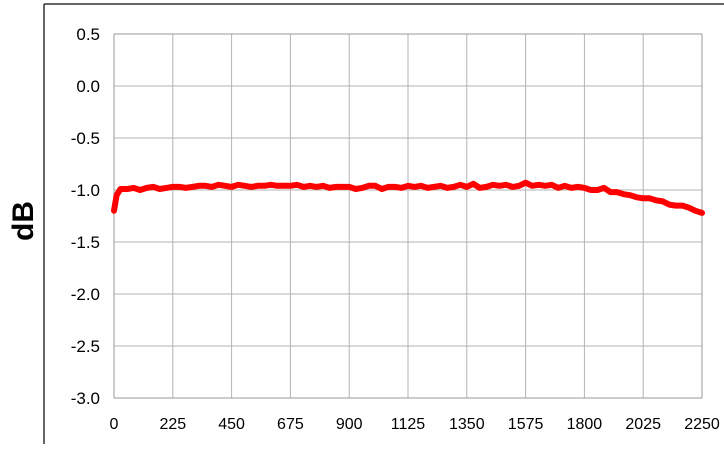 The height and width of the screenshot is (449, 724). What do you see at coordinates (114, 424) in the screenshot?
I see `x-tick-label: 0` at bounding box center [114, 424].